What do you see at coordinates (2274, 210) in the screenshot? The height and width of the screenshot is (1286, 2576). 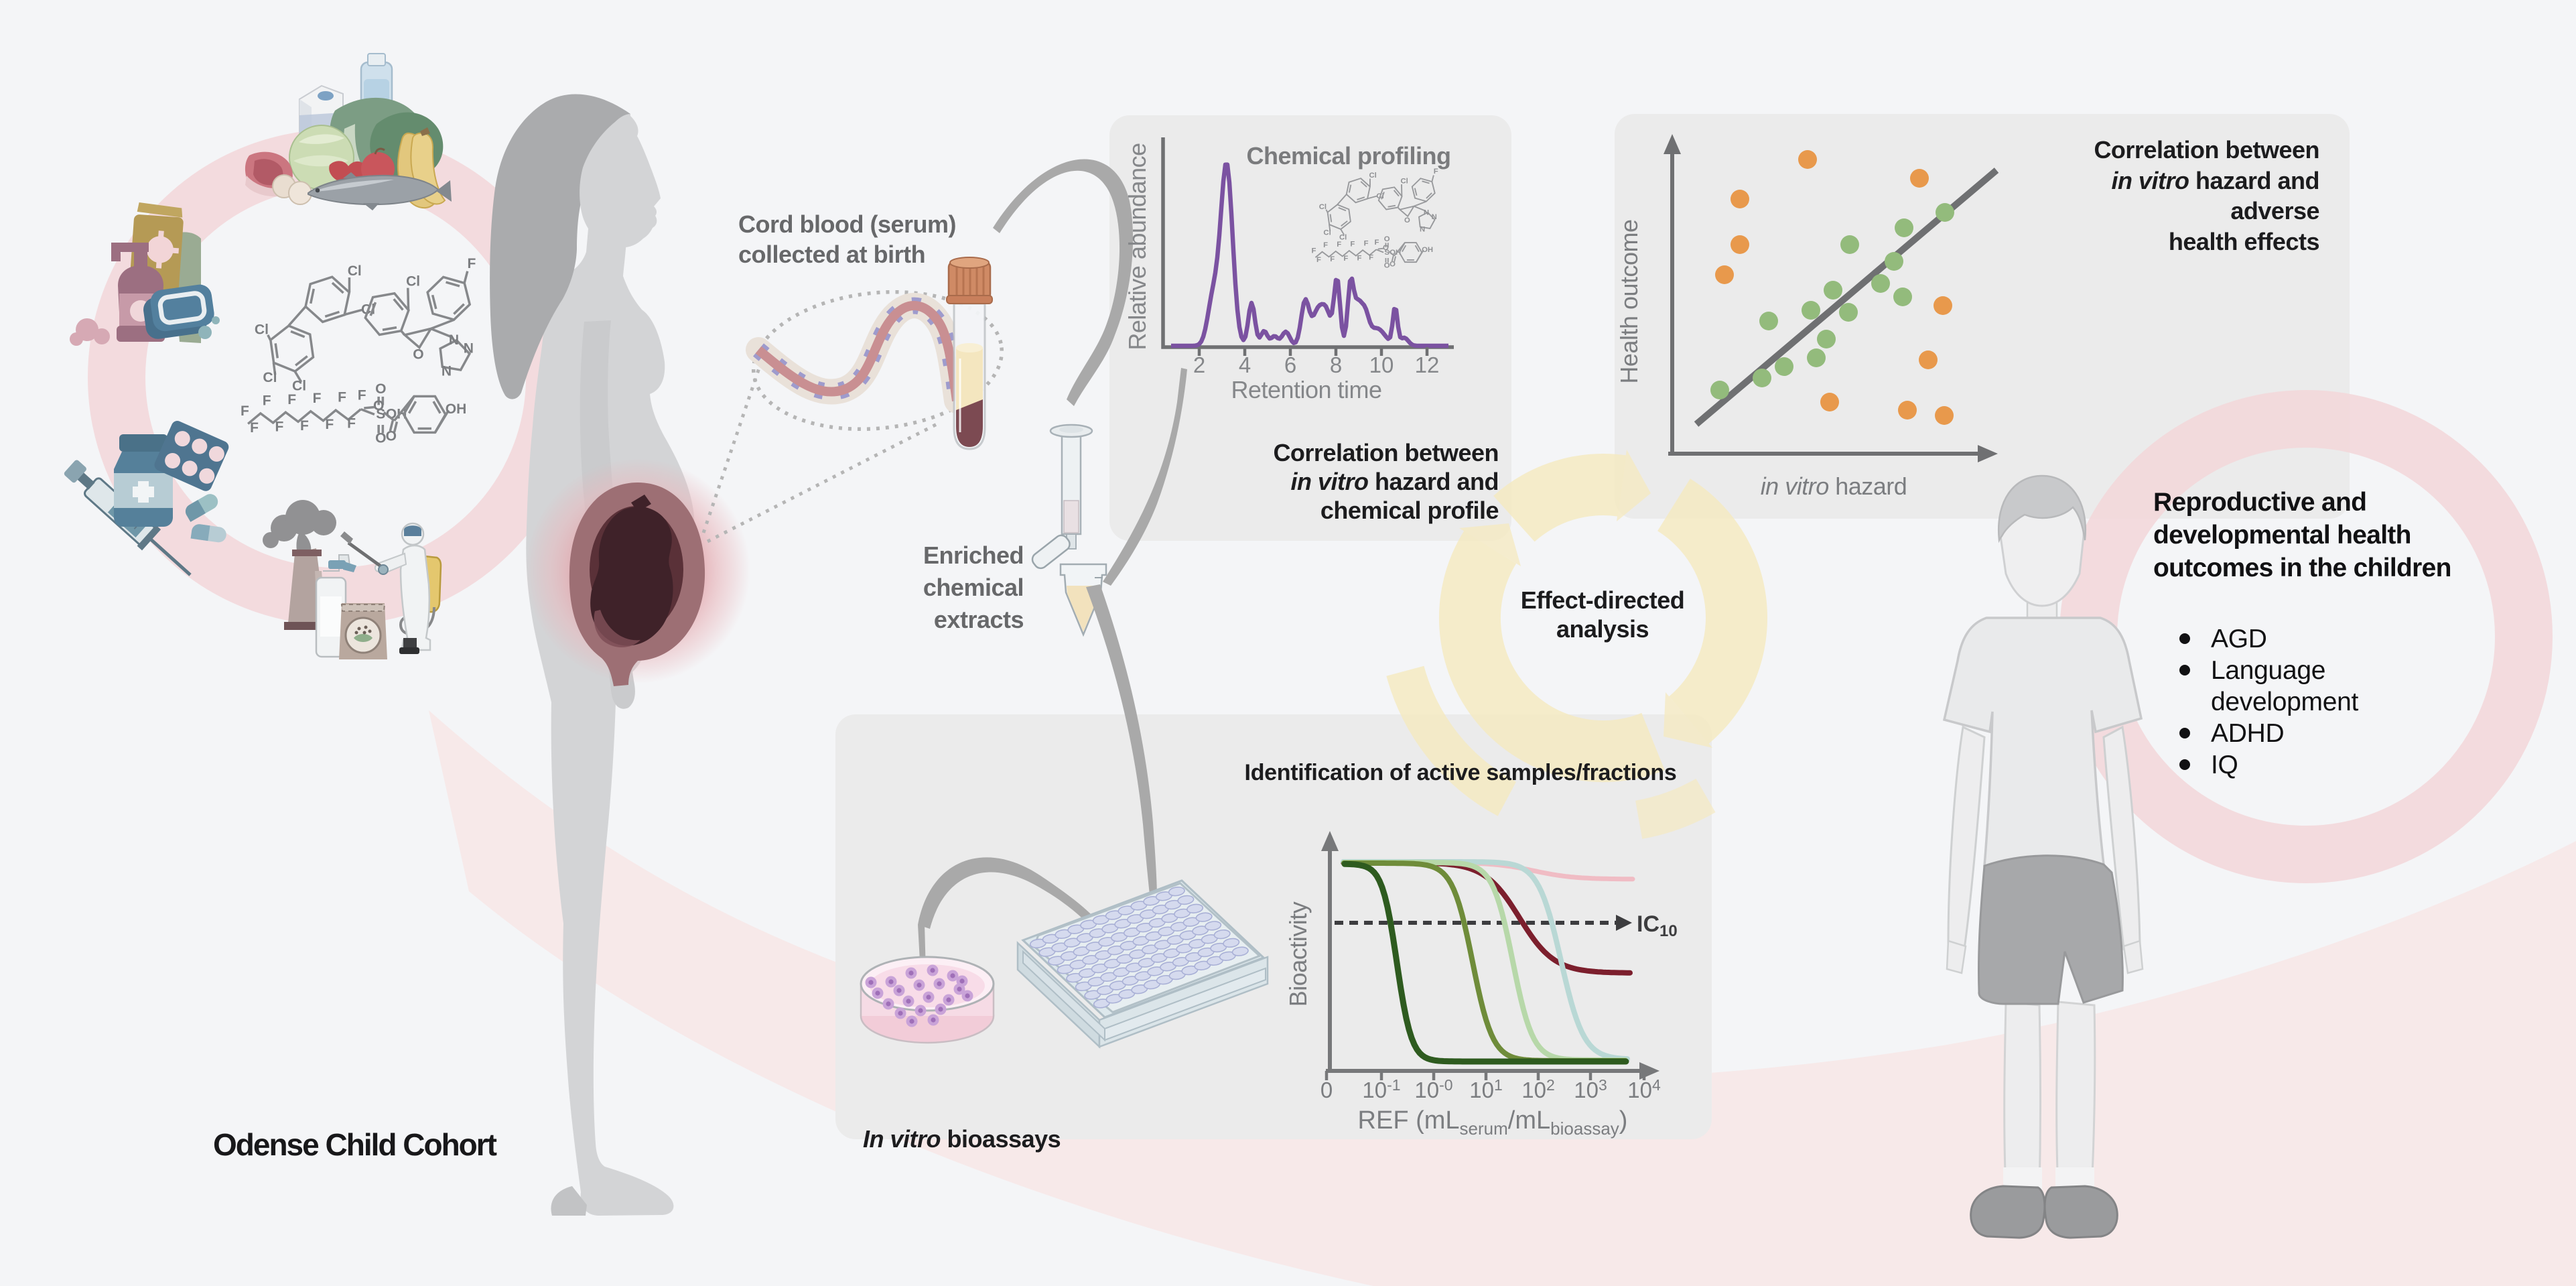 I see `svg-text: adverse` at bounding box center [2274, 210].